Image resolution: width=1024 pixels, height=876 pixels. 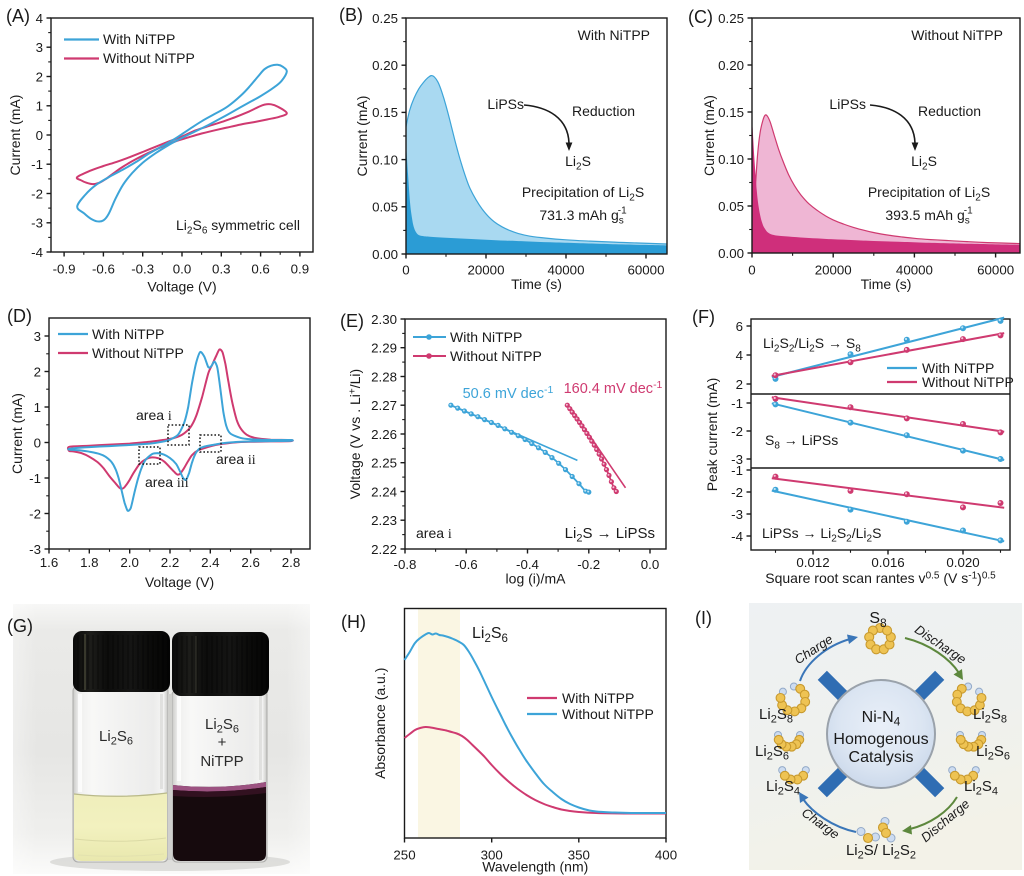 What do you see at coordinates (384, 434) in the screenshot?
I see `svg-text: 2.26` at bounding box center [384, 434].